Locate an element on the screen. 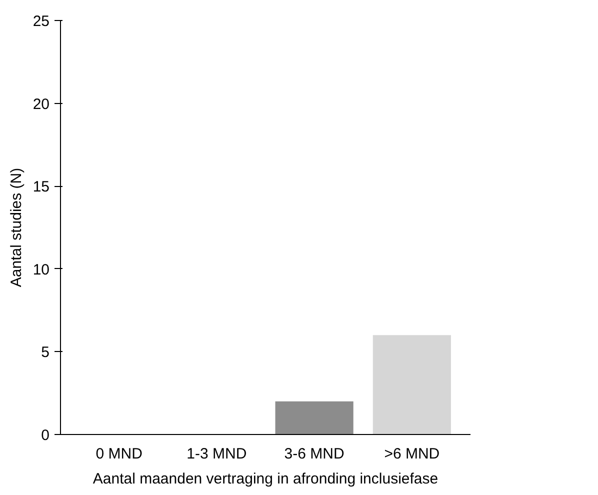 The width and height of the screenshot is (598, 495). x-tick-label: >6 MND is located at coordinates (412, 454).